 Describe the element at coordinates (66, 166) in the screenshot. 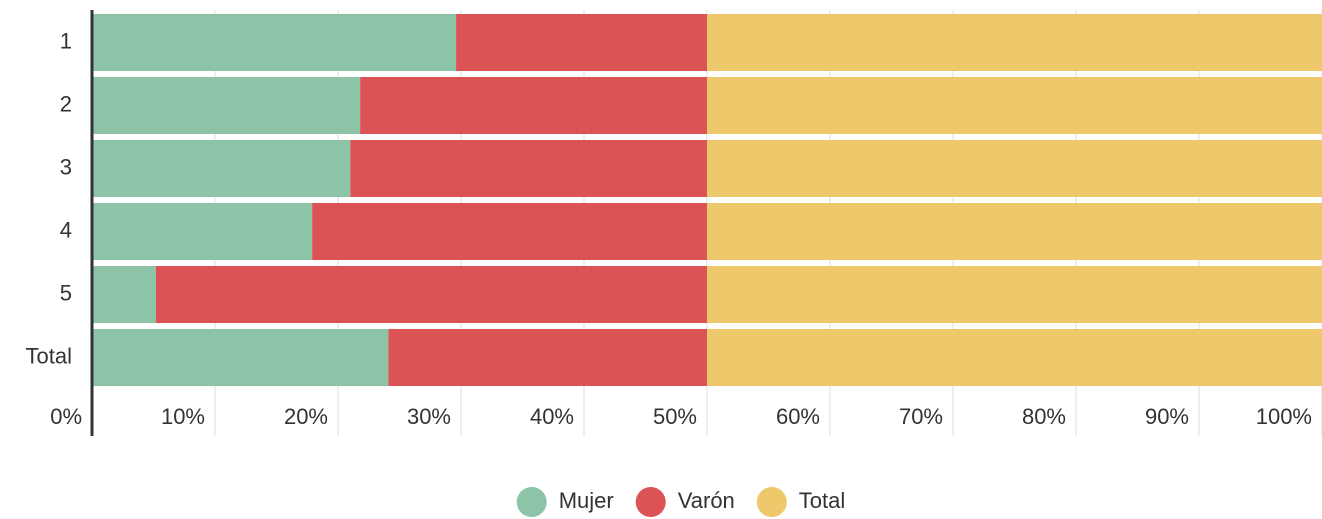

I see `y-tick-label: 3` at that location.